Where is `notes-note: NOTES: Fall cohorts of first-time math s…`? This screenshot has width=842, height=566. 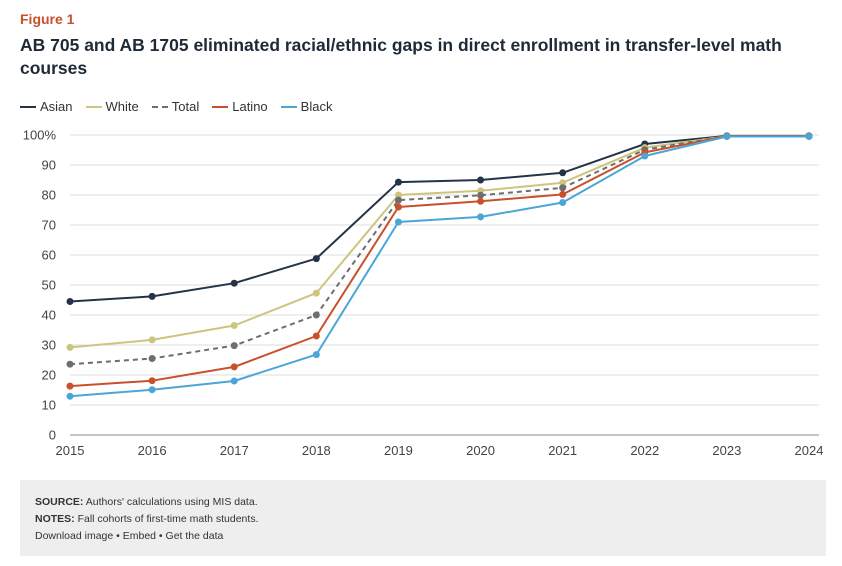 notes-note: NOTES: Fall cohorts of first-time math s… is located at coordinates (146, 519).